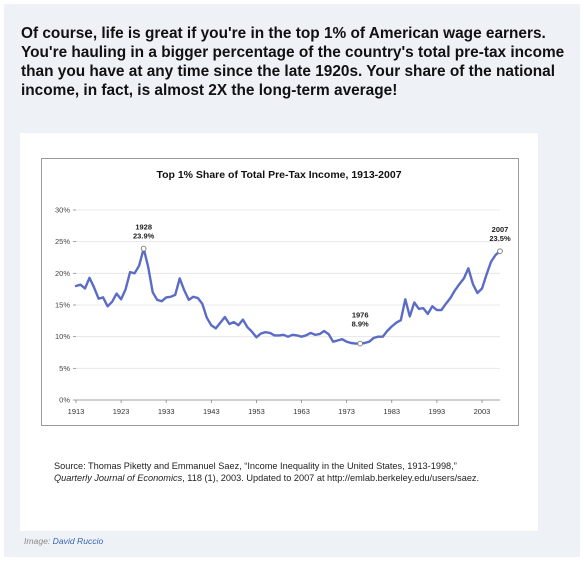  What do you see at coordinates (64, 400) in the screenshot?
I see `y-tick-label: 0%` at bounding box center [64, 400].